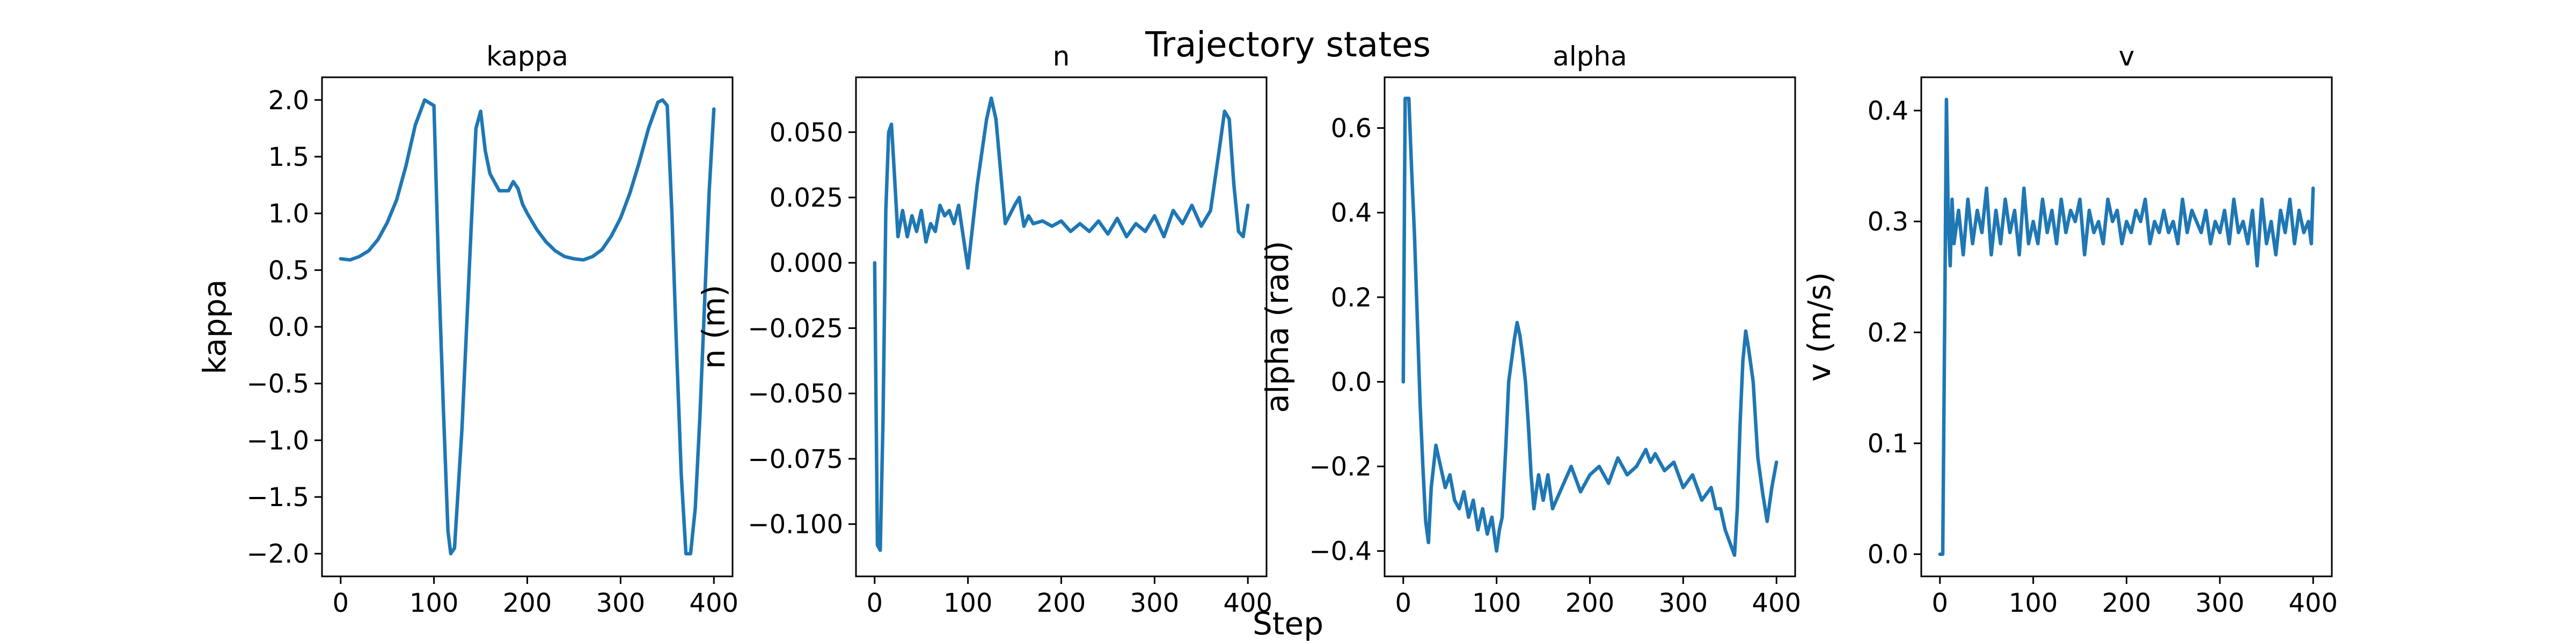 Image resolution: width=2576 pixels, height=644 pixels. I want to click on y-tick-label: 0.5, so click(288, 270).